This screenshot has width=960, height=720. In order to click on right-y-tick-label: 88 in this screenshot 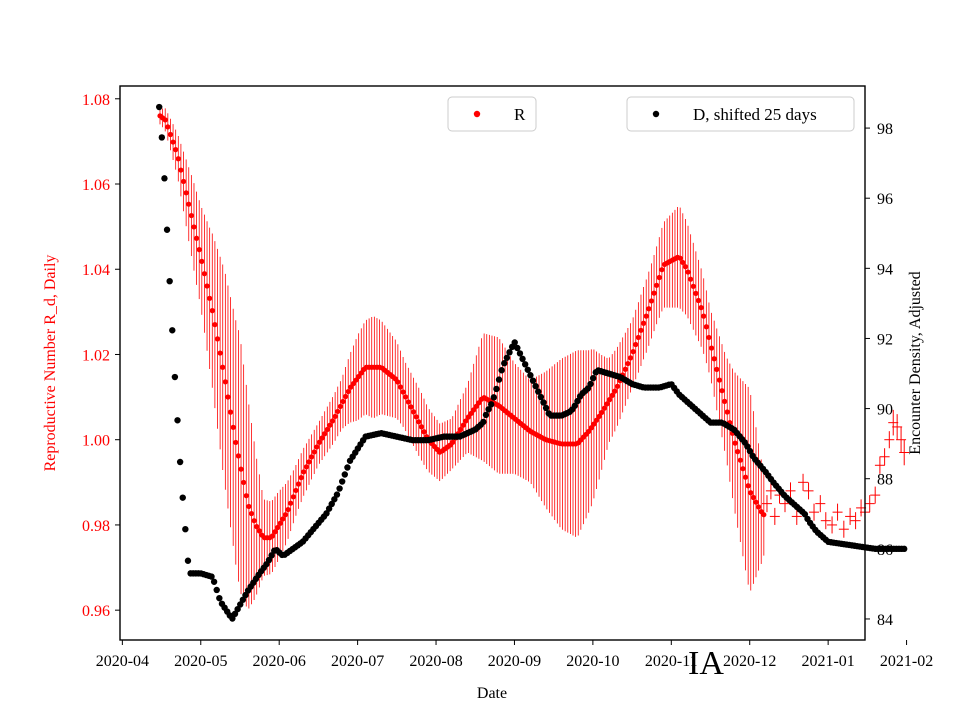, I will do `click(885, 480)`.